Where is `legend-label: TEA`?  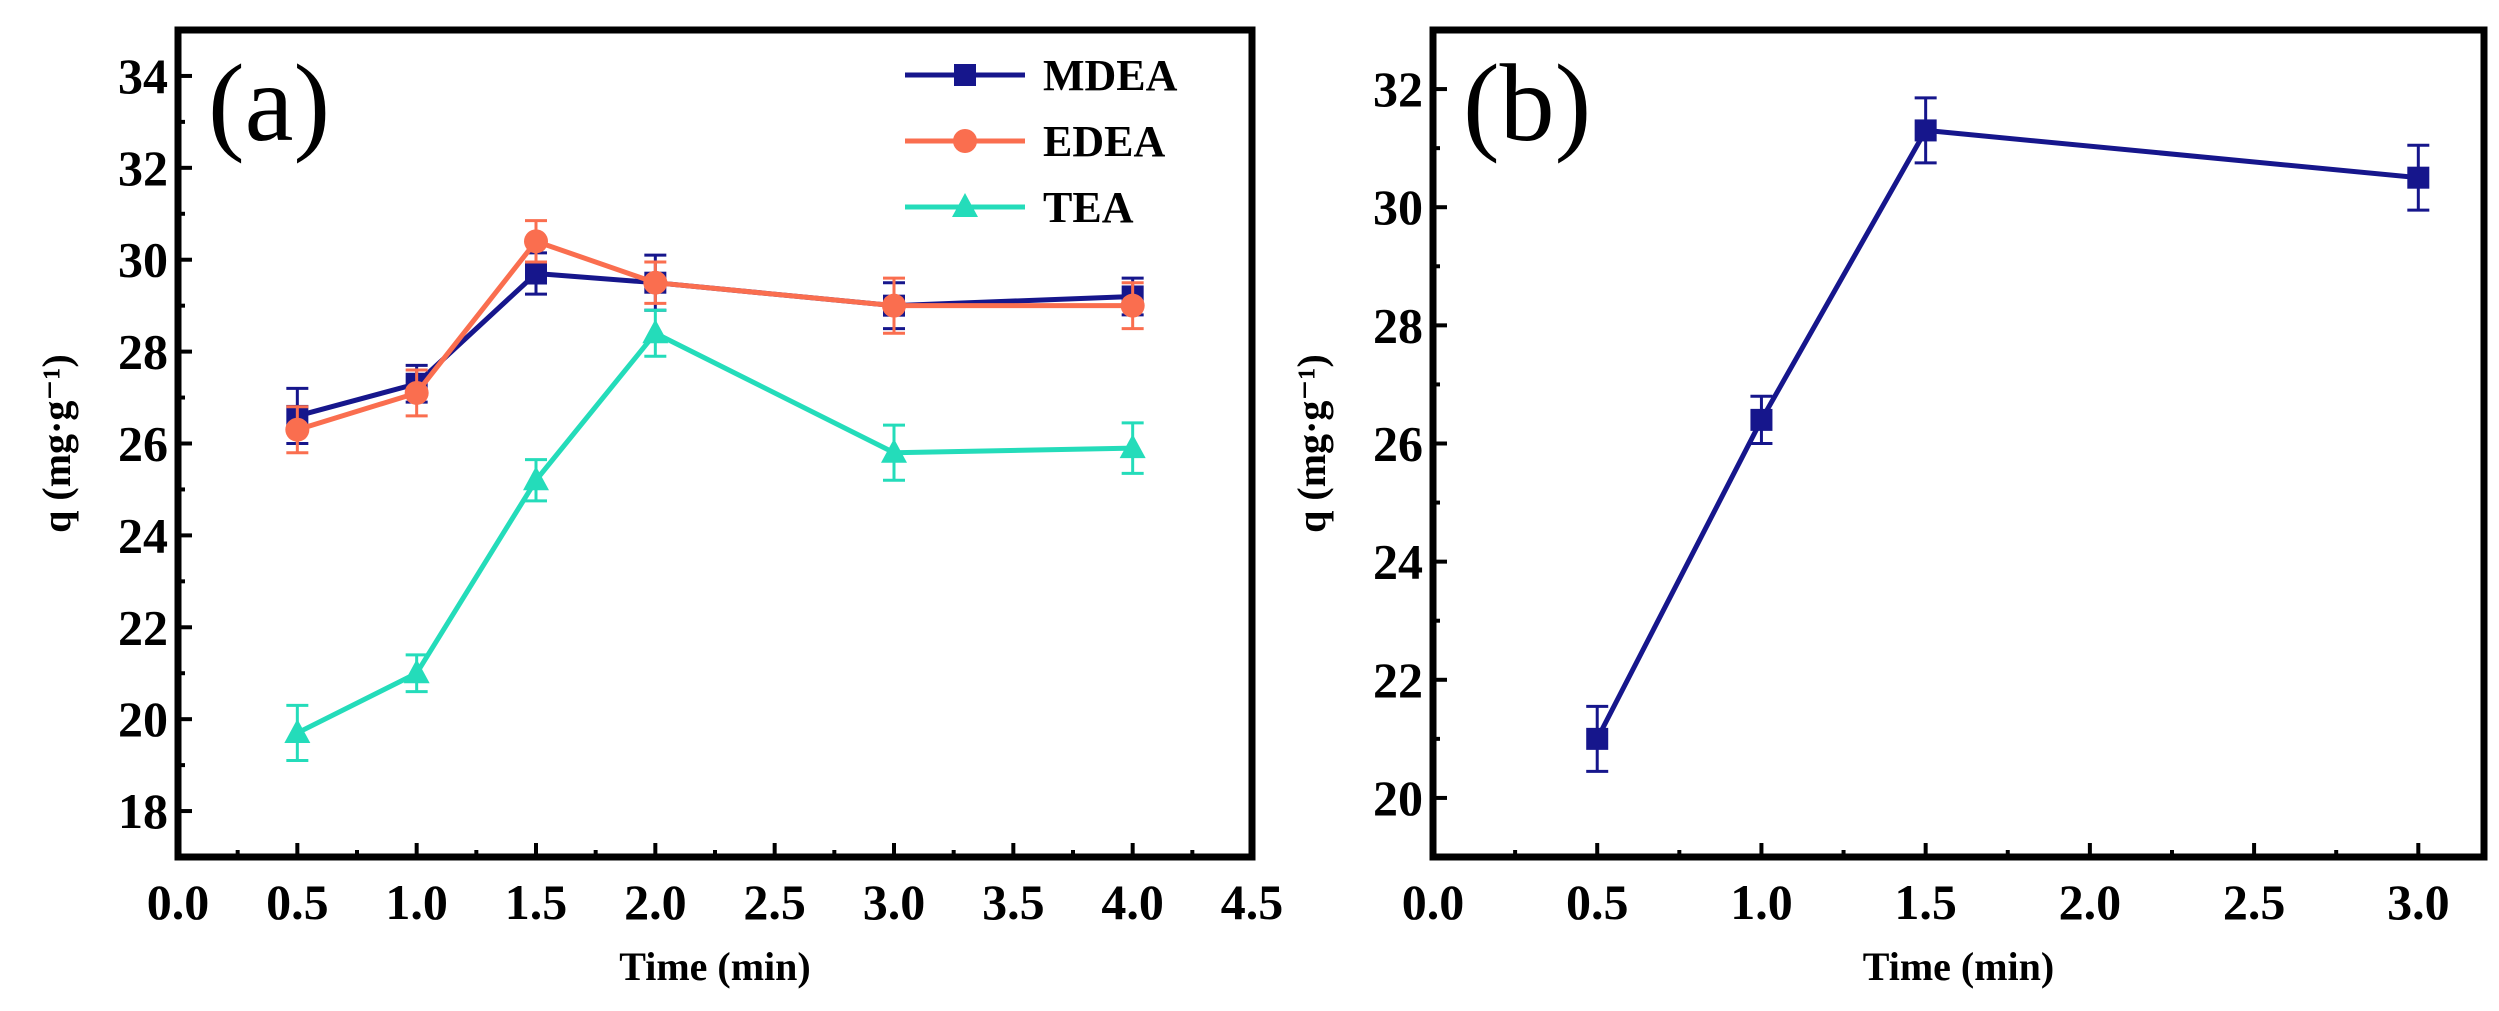 legend-label: TEA is located at coordinates (1088, 207).